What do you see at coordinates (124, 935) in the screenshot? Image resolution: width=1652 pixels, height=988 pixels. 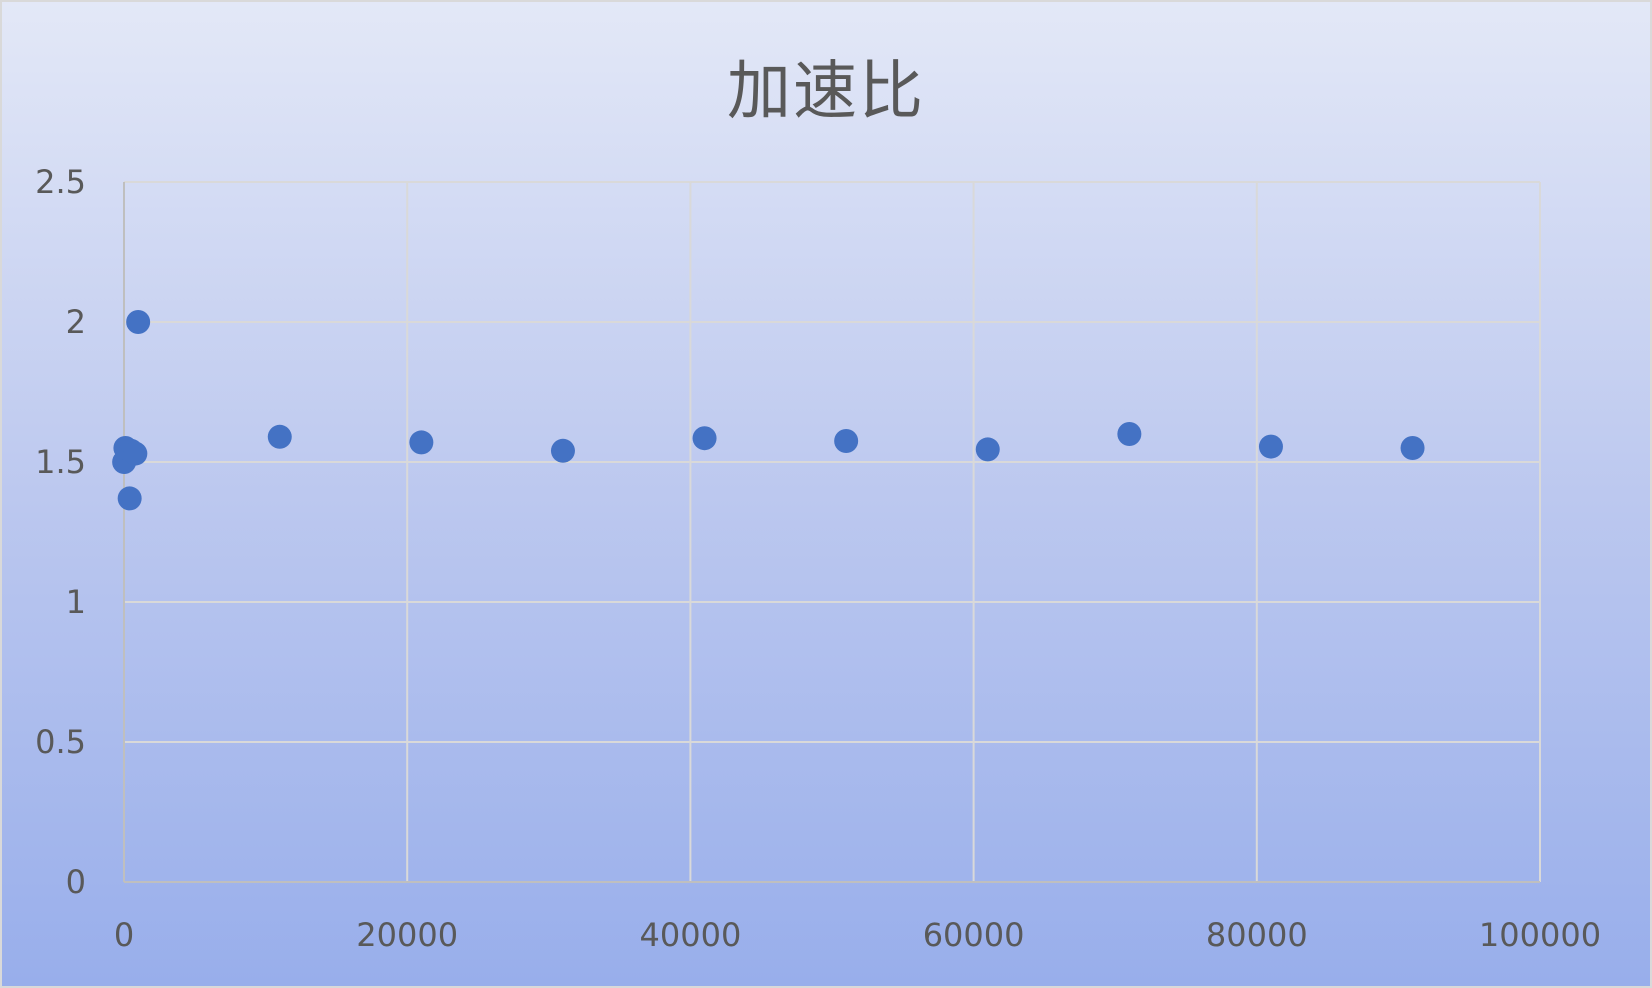 I see `x-tick-label: 0` at bounding box center [124, 935].